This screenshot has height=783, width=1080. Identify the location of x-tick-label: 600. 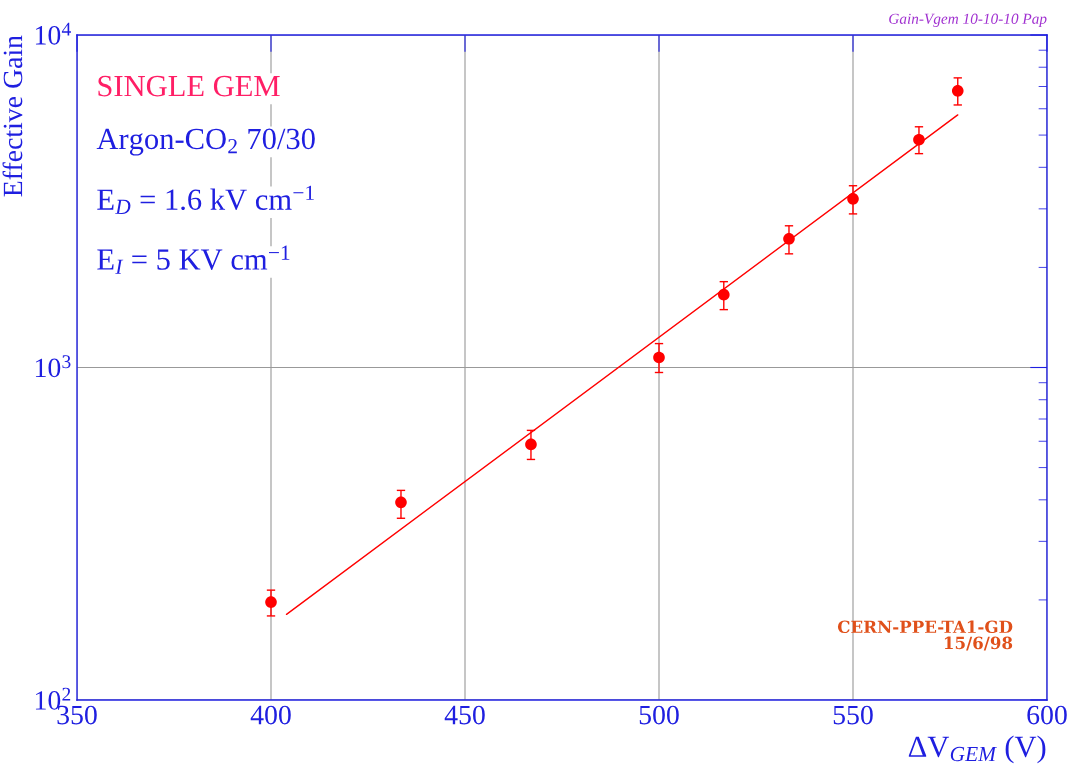
(1047, 715).